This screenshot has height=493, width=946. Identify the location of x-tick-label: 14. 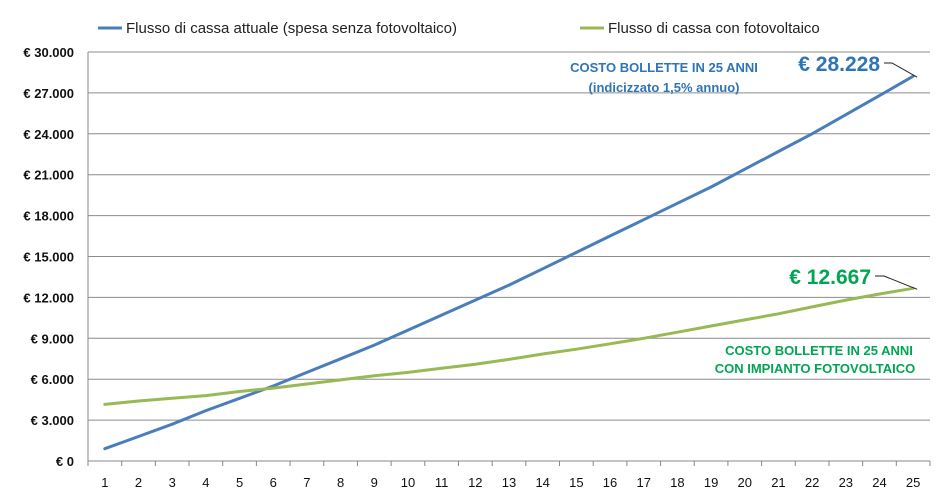
(542, 482).